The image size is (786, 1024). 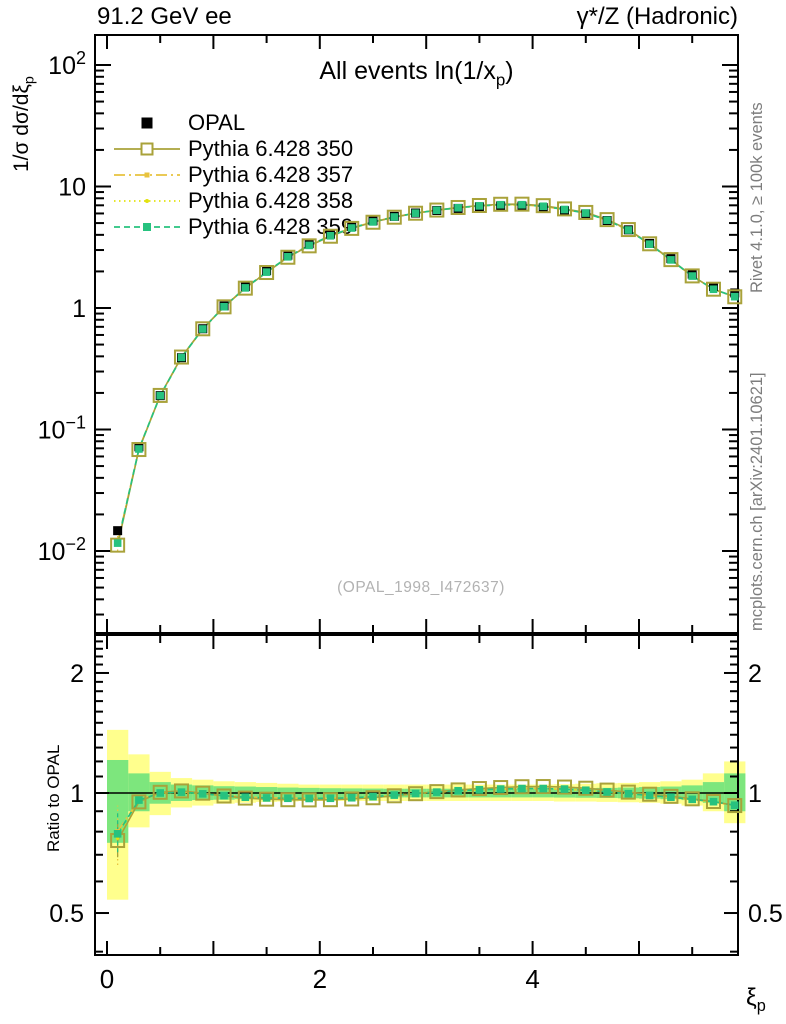 I want to click on svg-text: 10⁻¹, so click(x=62, y=429).